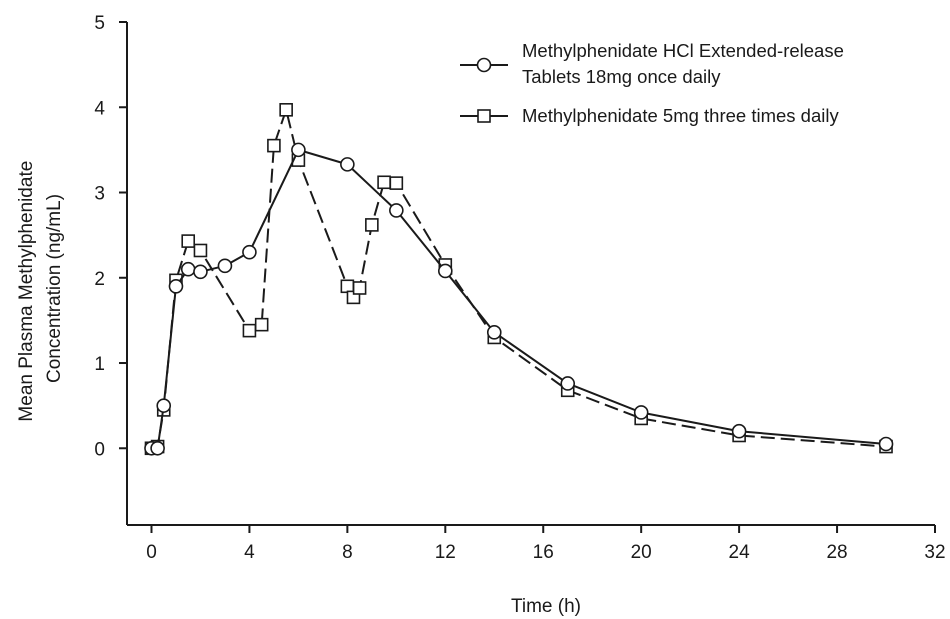  Describe the element at coordinates (99, 364) in the screenshot. I see `y-tick-label: 1` at that location.